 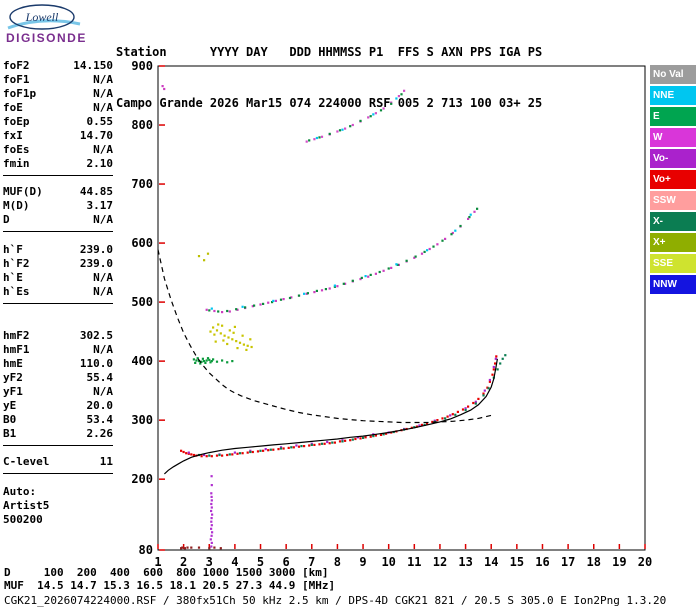 I want to click on x-axis-label: 6, so click(x=286, y=562).